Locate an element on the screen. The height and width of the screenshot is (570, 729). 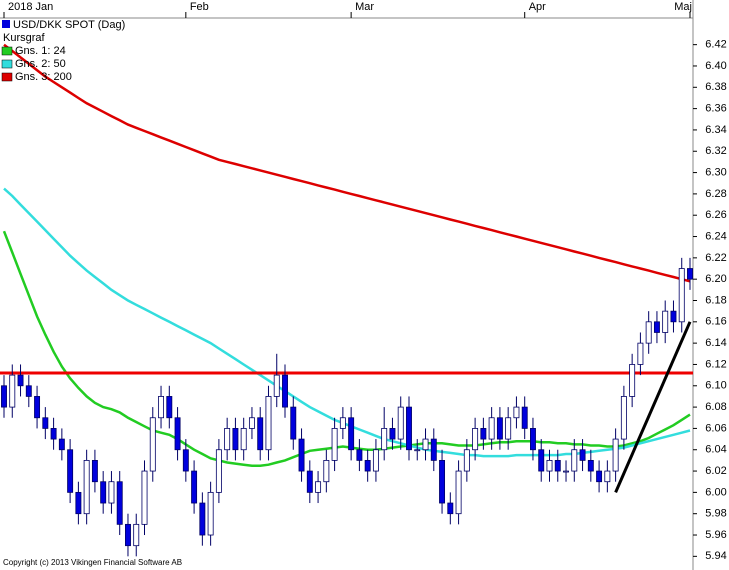
x-tick-label: Feb is located at coordinates (199, 7).